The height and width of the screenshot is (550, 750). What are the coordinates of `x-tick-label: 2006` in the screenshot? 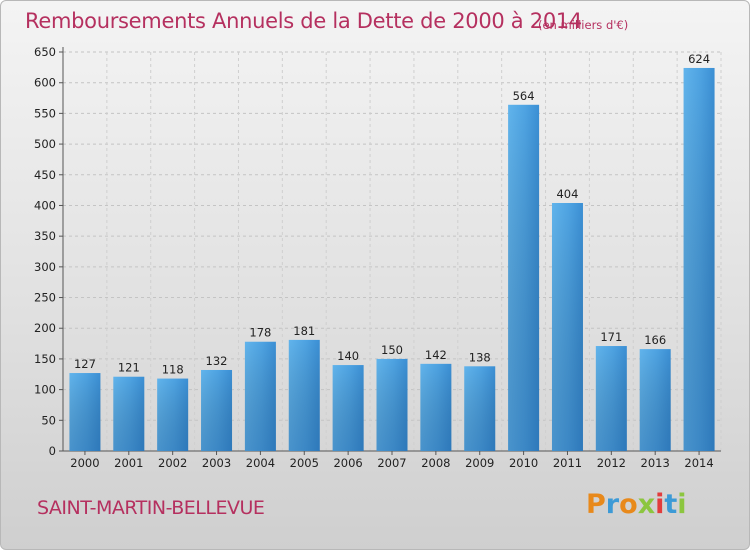 It's located at (347, 463).